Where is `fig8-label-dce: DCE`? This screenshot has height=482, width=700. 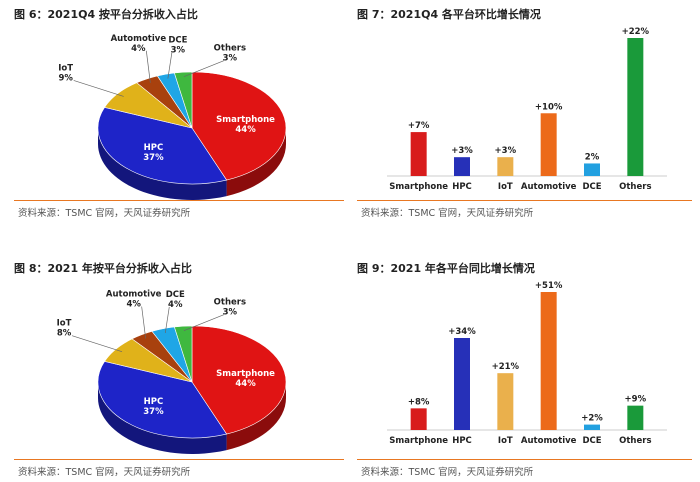 fig8-label-dce: DCE is located at coordinates (175, 295).